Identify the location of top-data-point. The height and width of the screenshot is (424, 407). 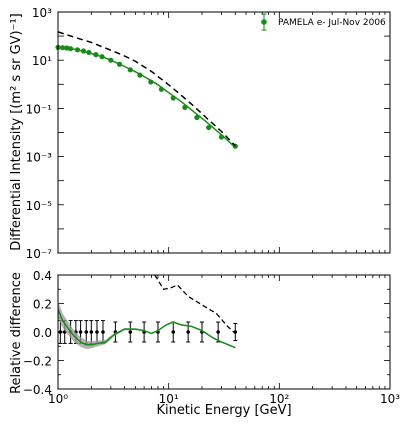
(209, 127).